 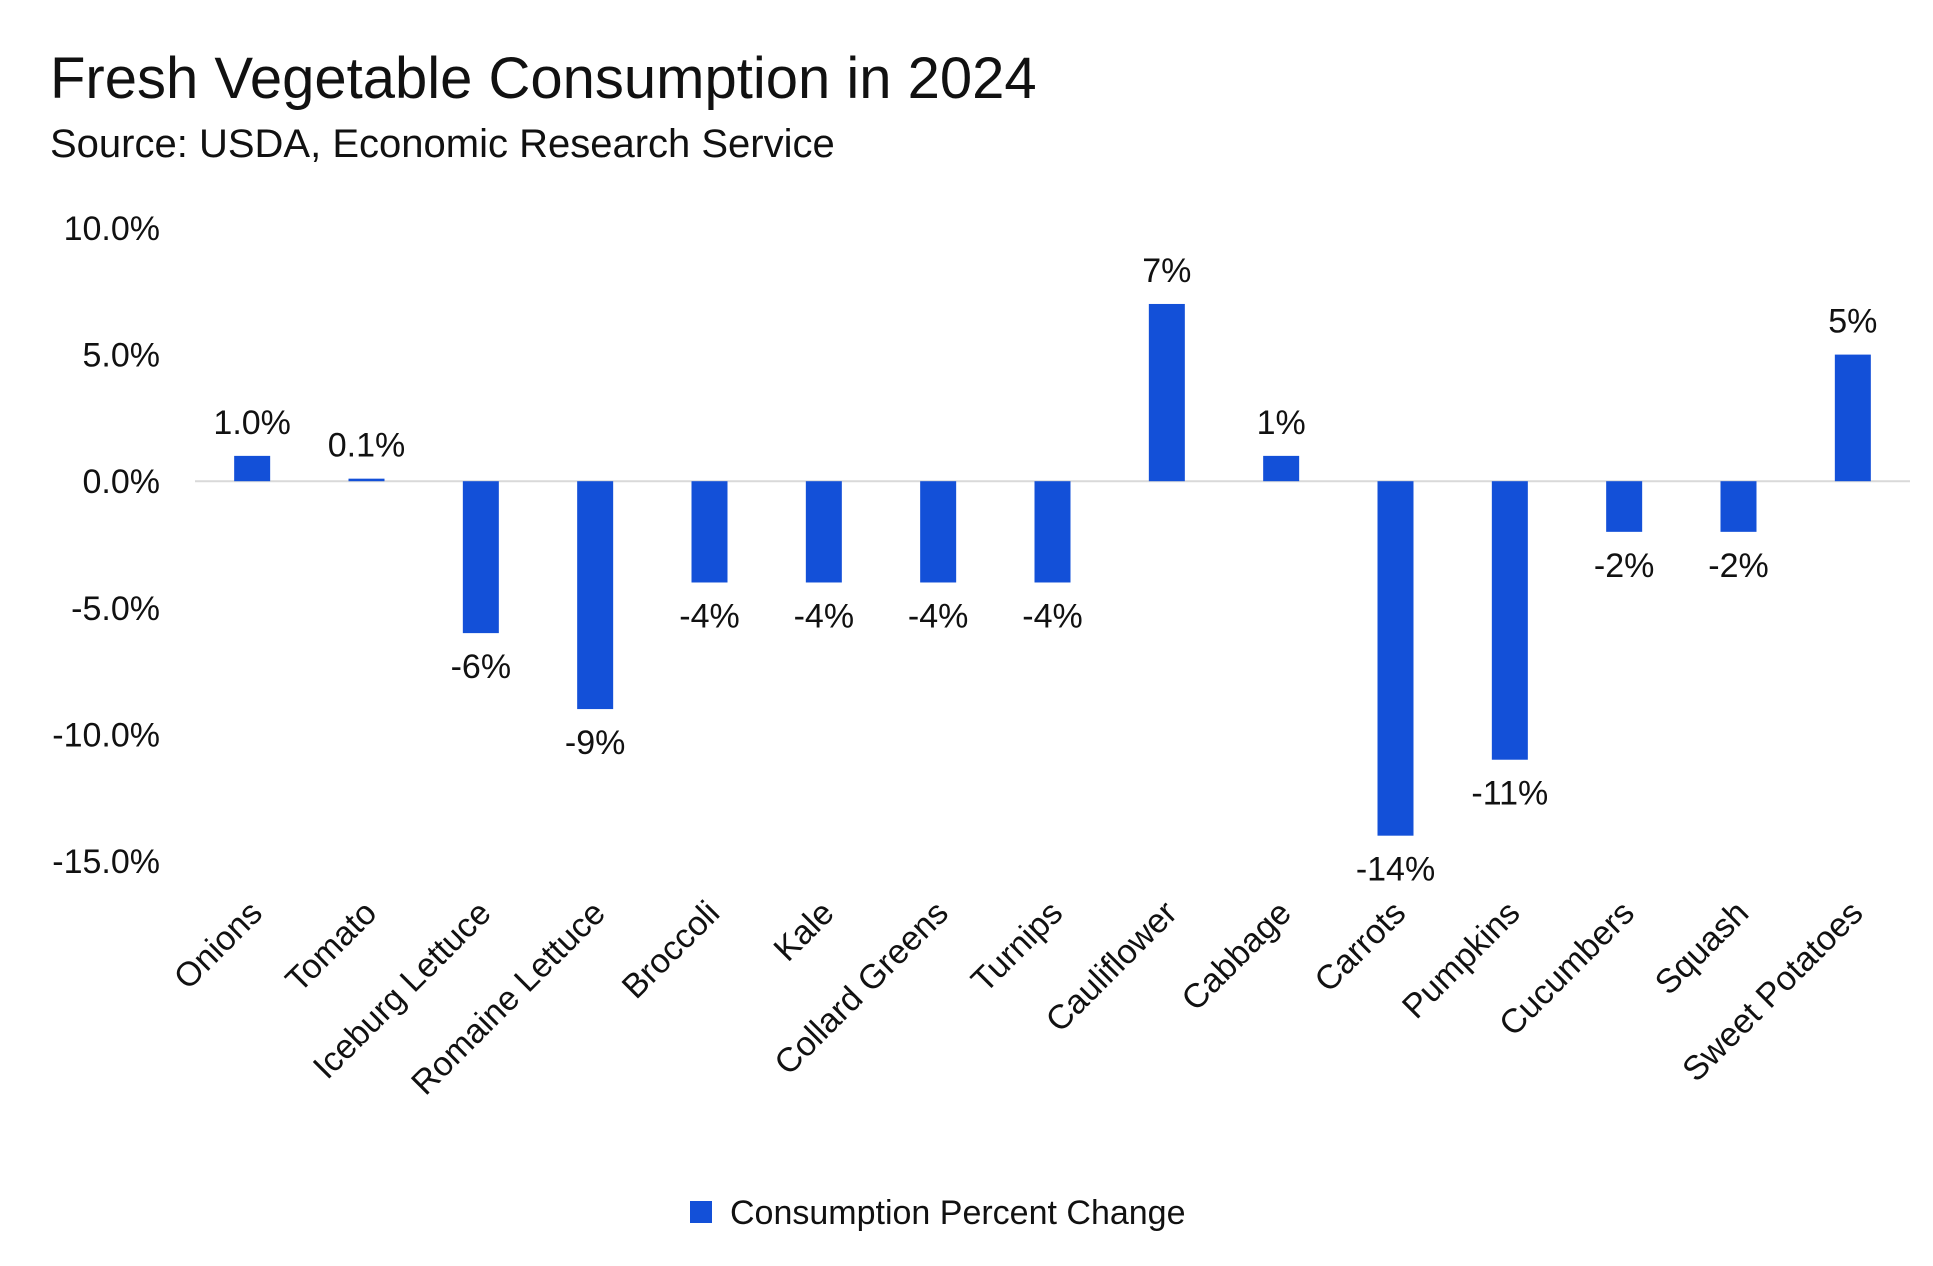 I want to click on x-tick-label: Squash, so click(x=1702, y=948).